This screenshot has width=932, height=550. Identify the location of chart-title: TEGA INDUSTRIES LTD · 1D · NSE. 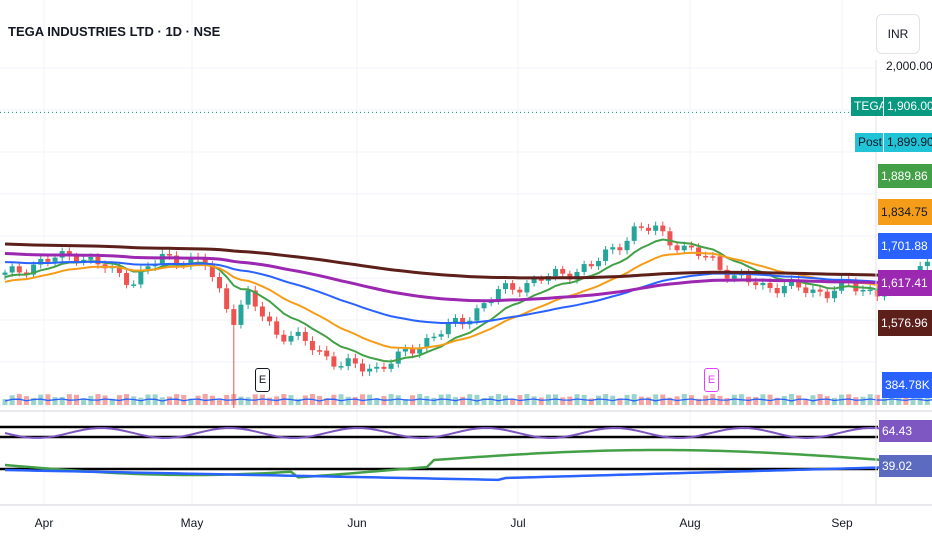
(114, 31).